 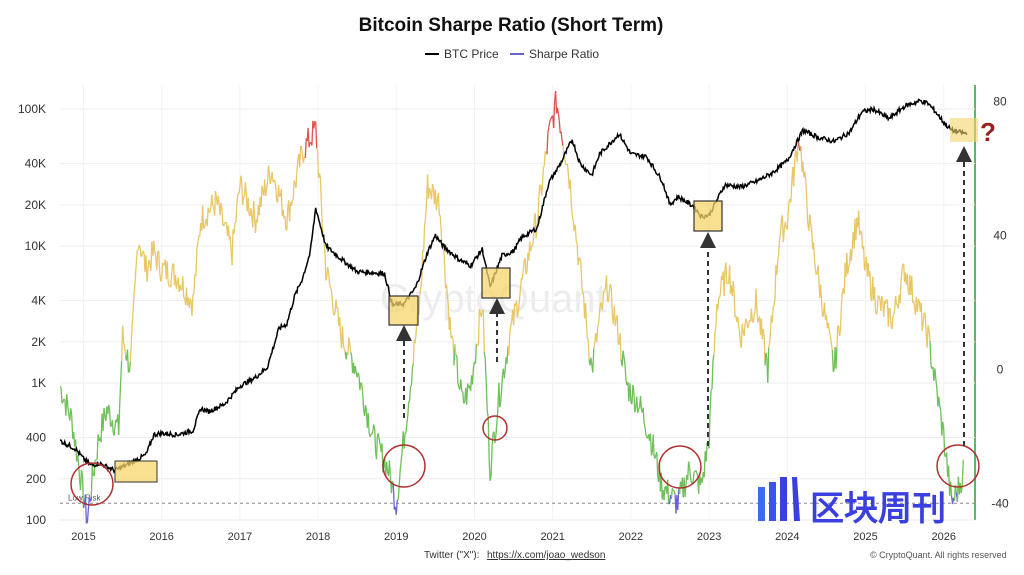 What do you see at coordinates (546, 555) in the screenshot?
I see `footer-twitter-link: https://x.com/joao_wedson` at bounding box center [546, 555].